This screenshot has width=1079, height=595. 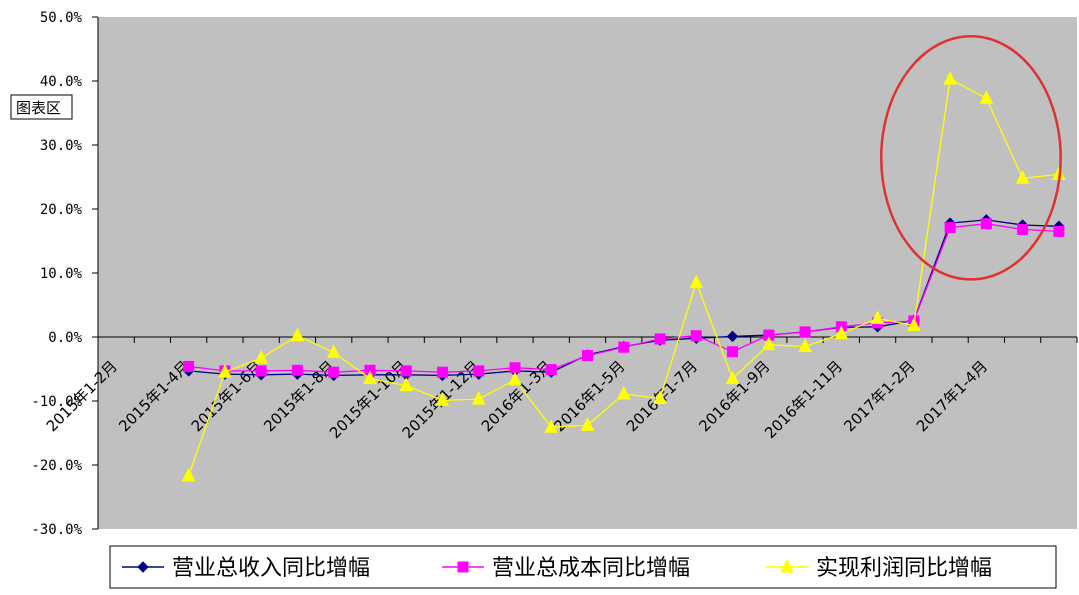 I want to click on highlight-ellipse, so click(x=970, y=157).